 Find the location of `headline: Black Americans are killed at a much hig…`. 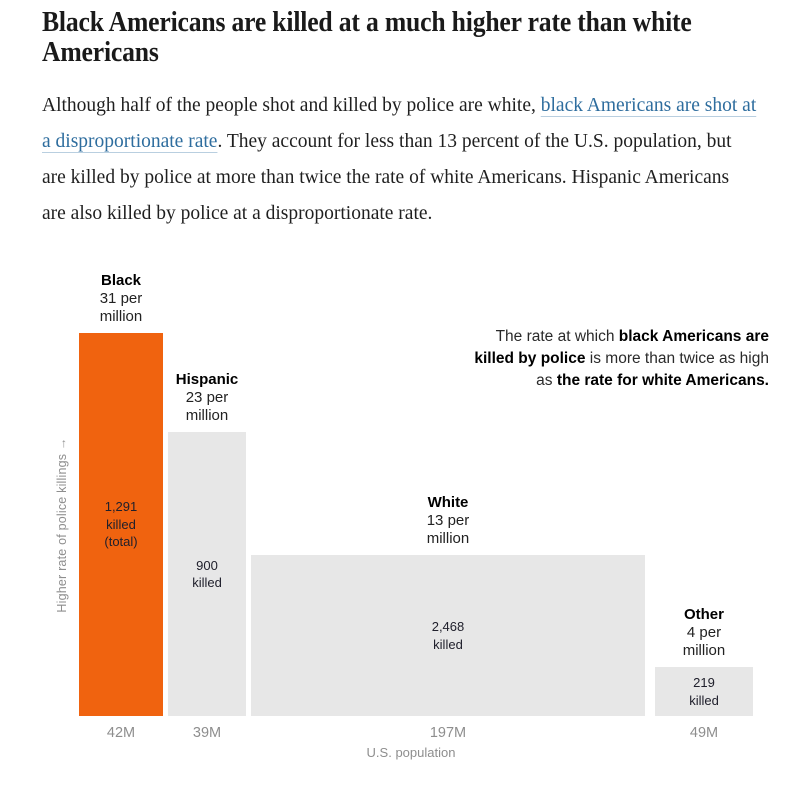

headline: Black Americans are killed at a much hig… is located at coordinates (367, 37).